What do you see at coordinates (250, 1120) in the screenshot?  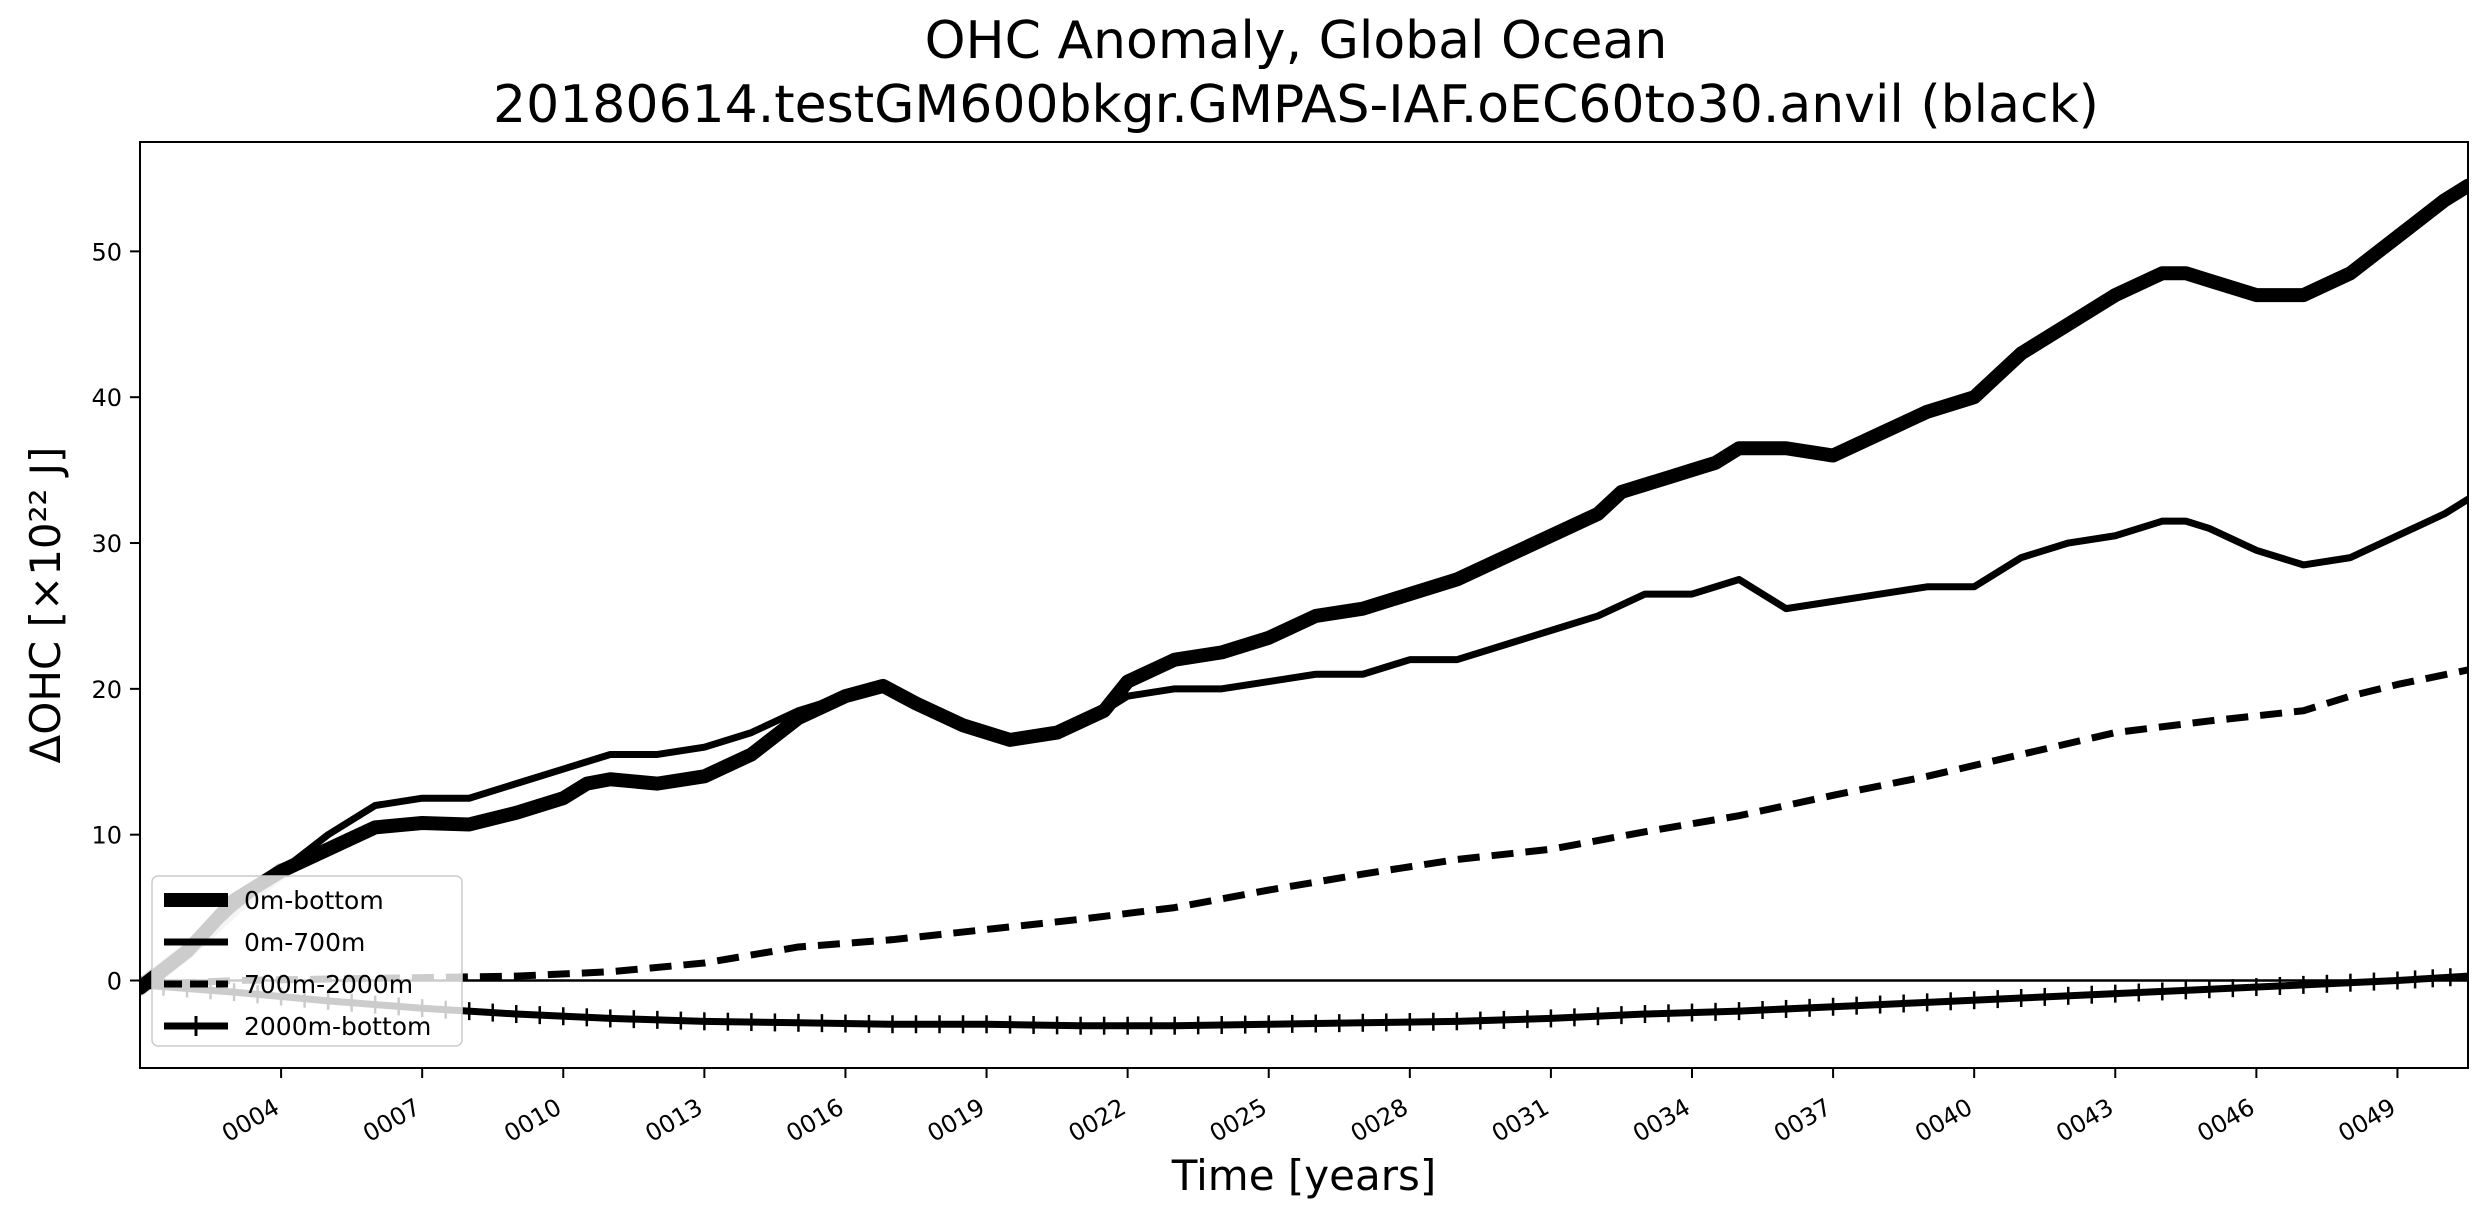 I see `x-tick-label: 0004` at bounding box center [250, 1120].